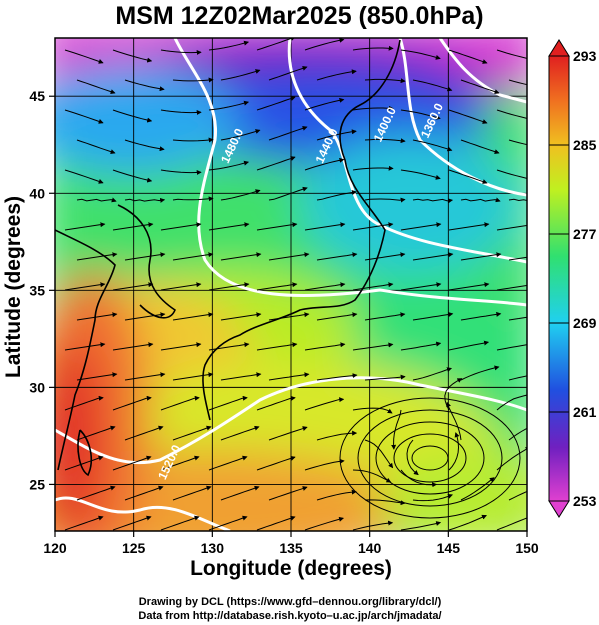  What do you see at coordinates (291, 568) in the screenshot?
I see `x-axis-label: Longitude (degrees)` at bounding box center [291, 568].